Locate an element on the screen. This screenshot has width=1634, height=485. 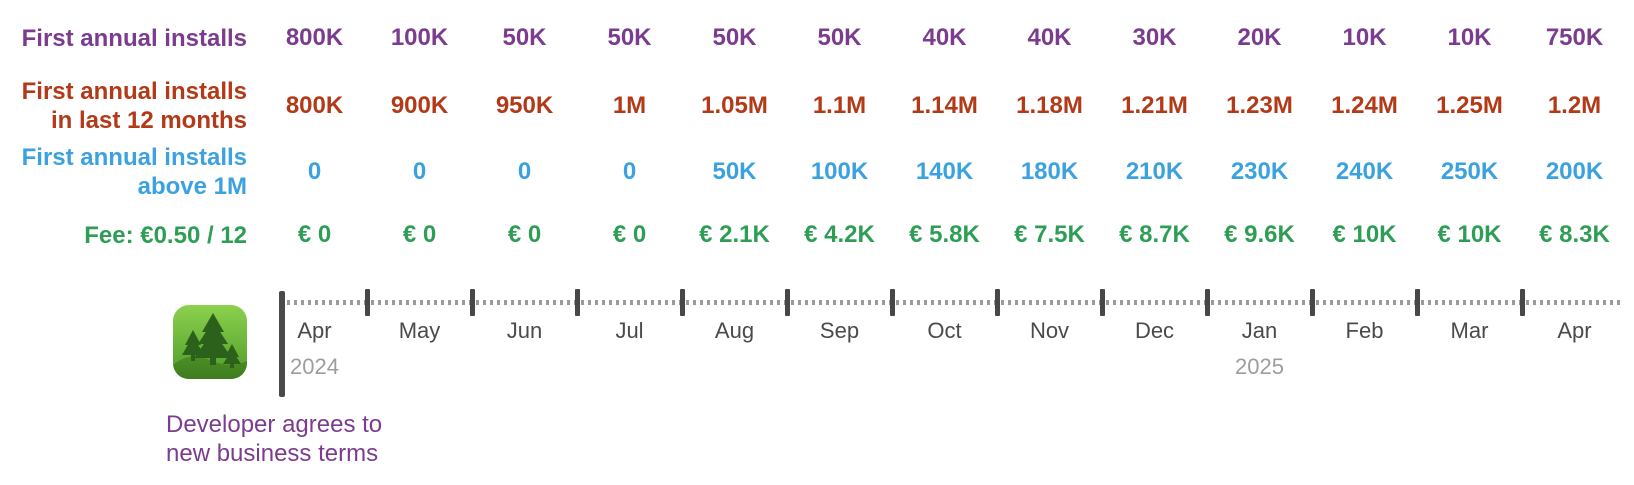
value-cell: 200K is located at coordinates (1574, 171).